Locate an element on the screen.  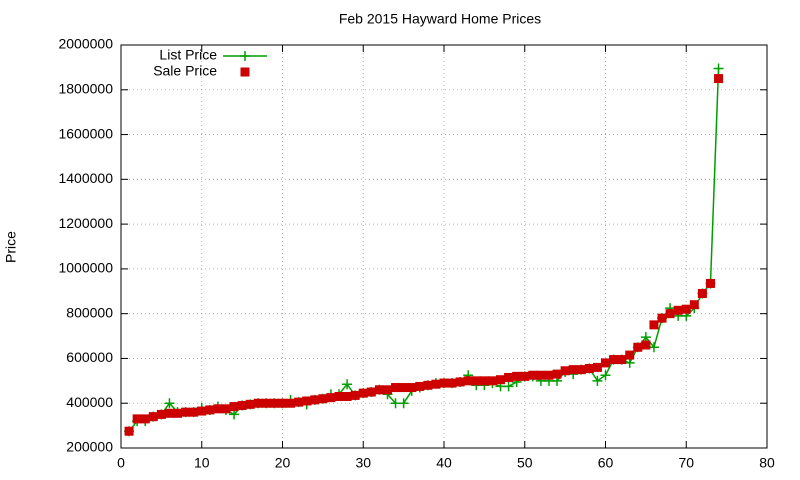
y-tick-label: 600000 is located at coordinates (89, 357).